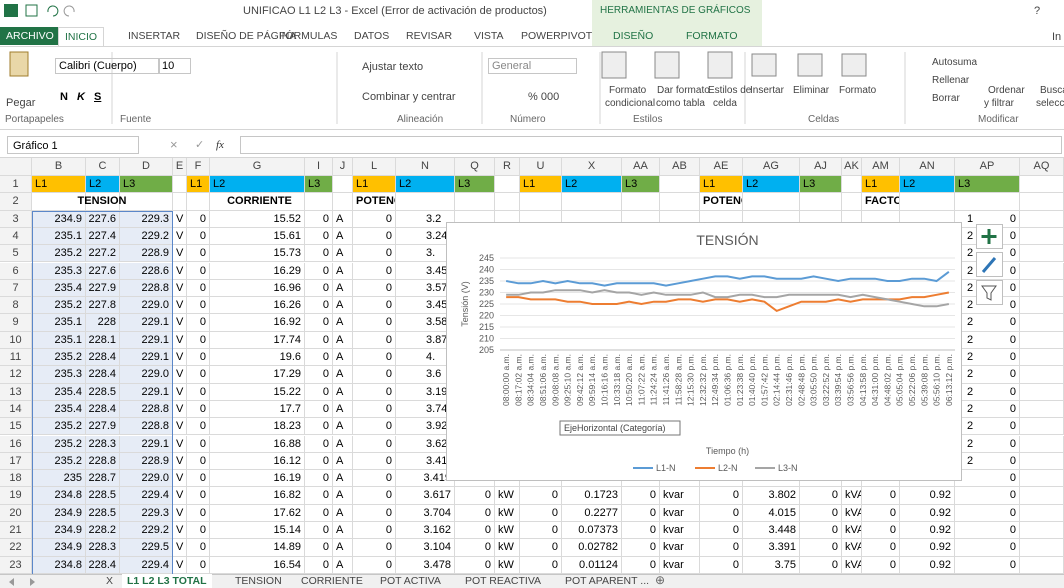  I want to click on cell: POTENCIAACTIVA, so click(374, 202).